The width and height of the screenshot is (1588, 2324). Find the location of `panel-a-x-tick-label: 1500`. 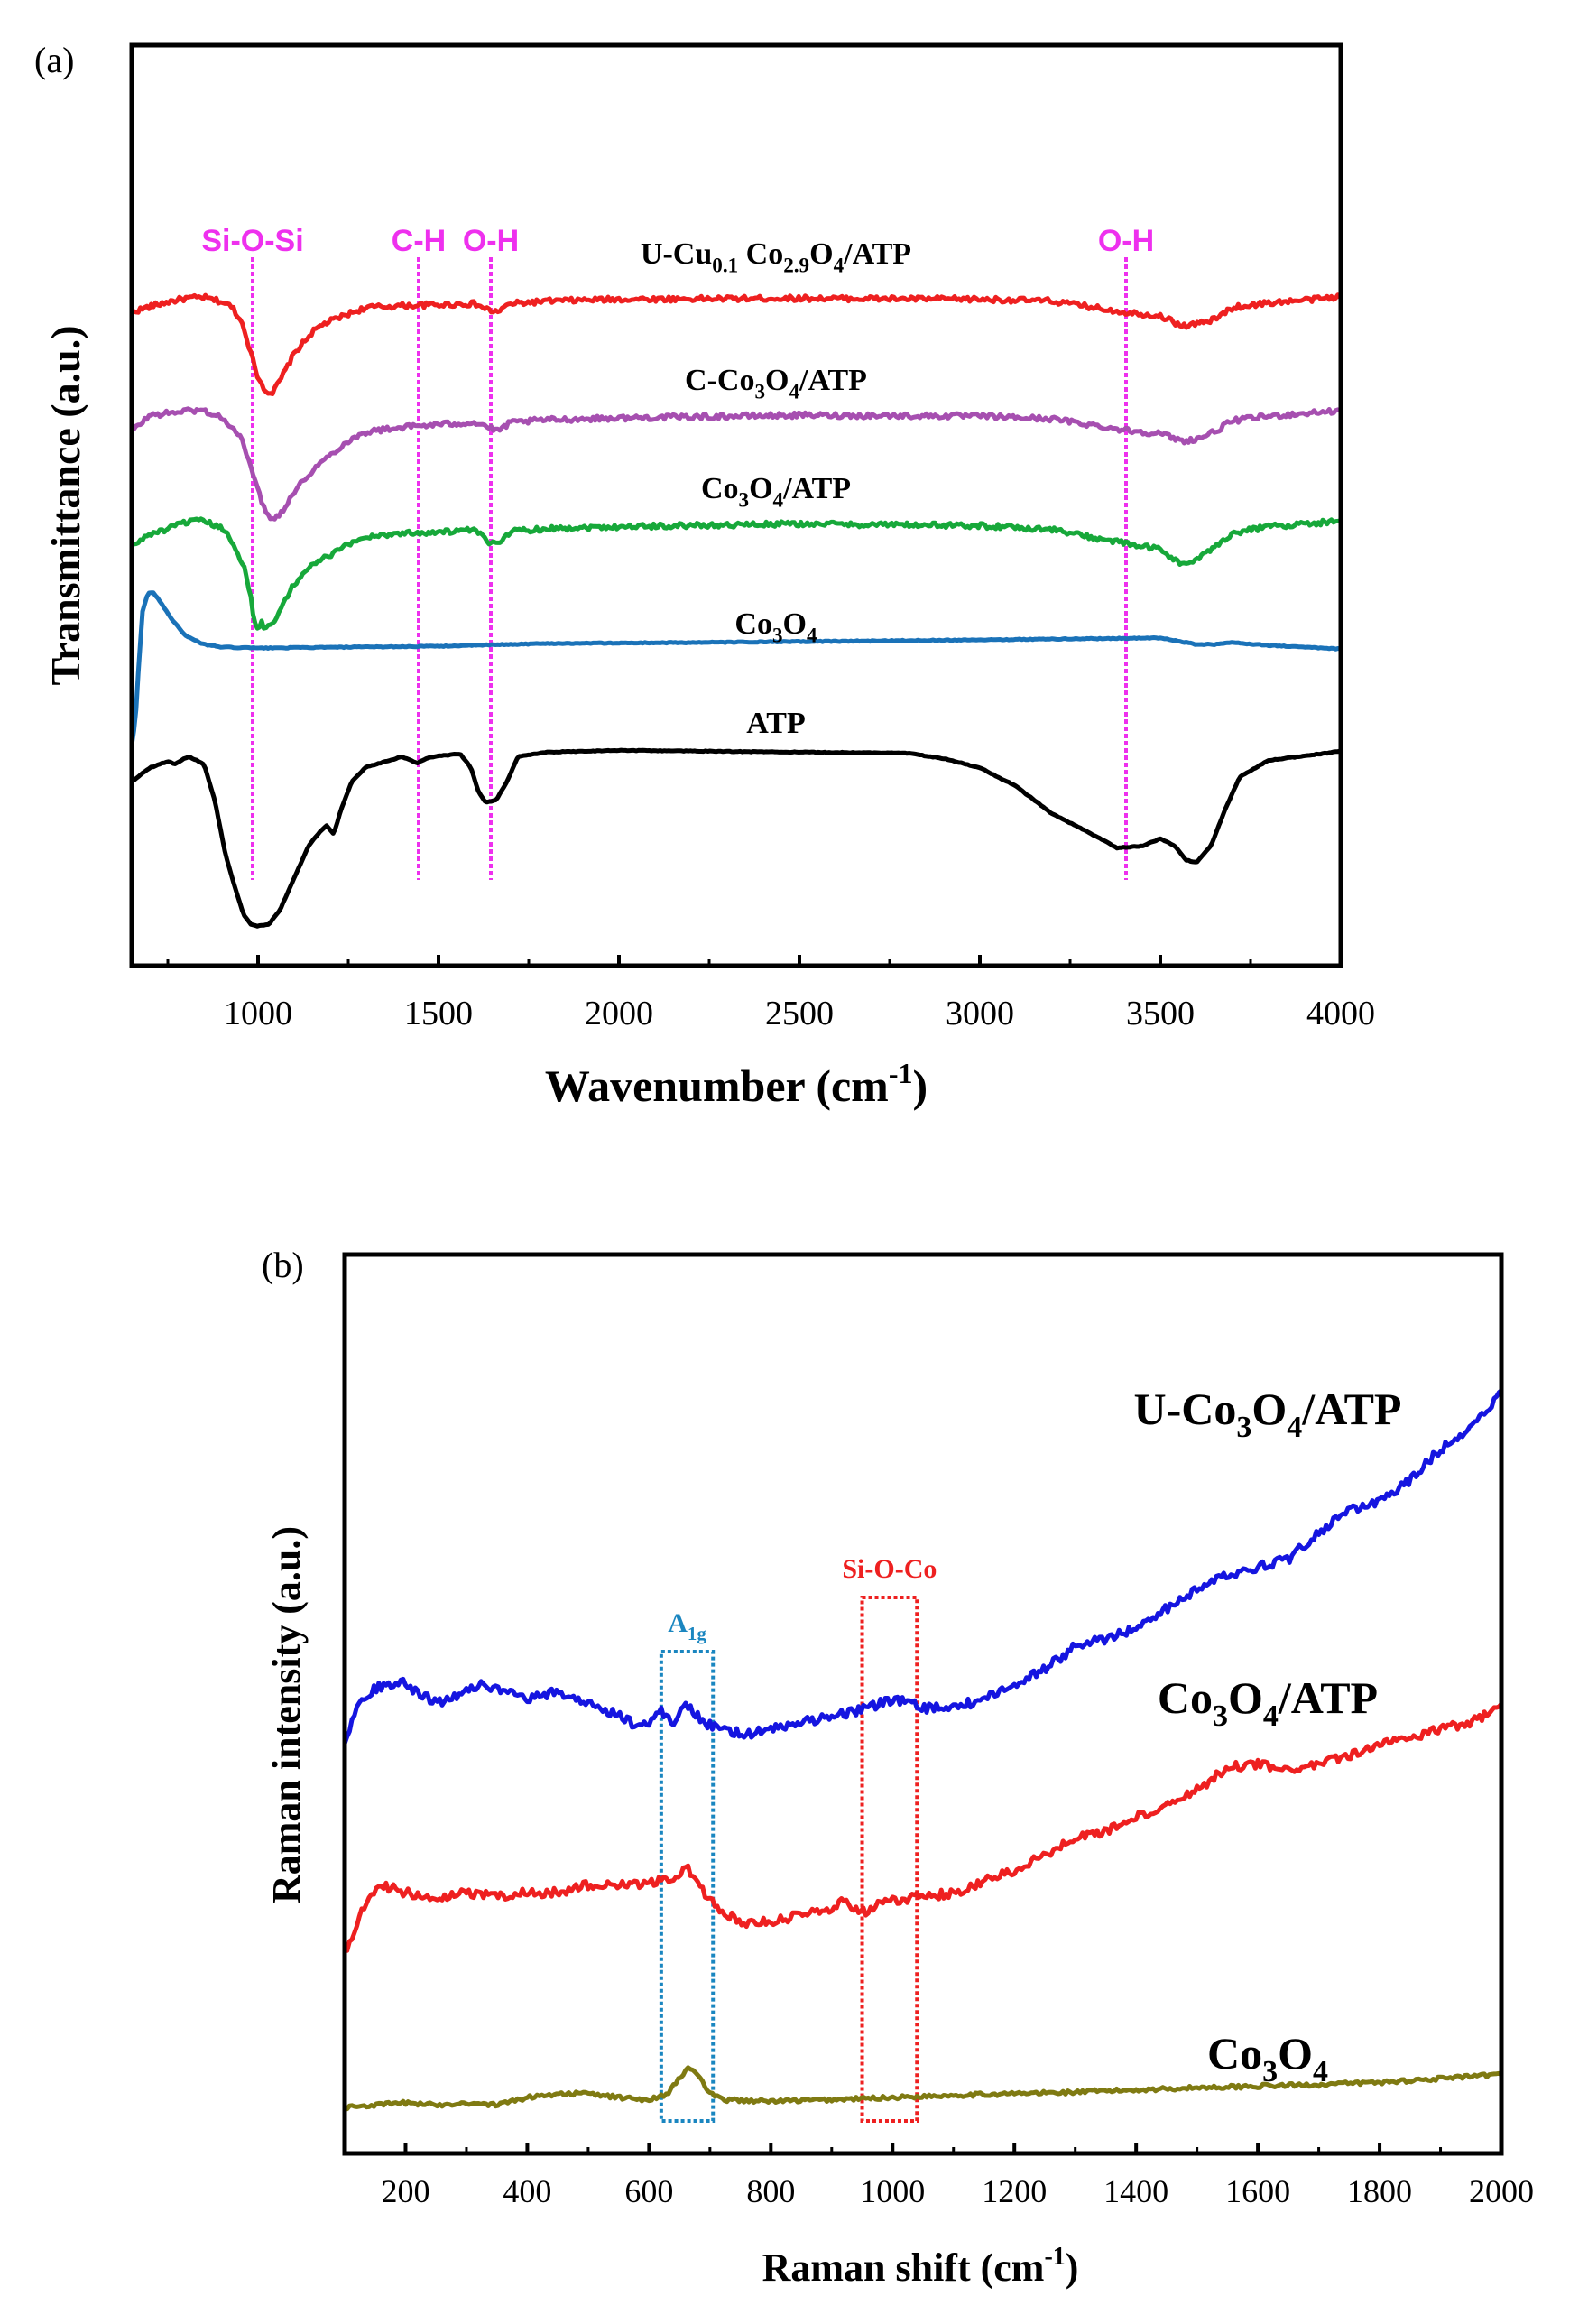

panel-a-x-tick-label: 1500 is located at coordinates (438, 1014).